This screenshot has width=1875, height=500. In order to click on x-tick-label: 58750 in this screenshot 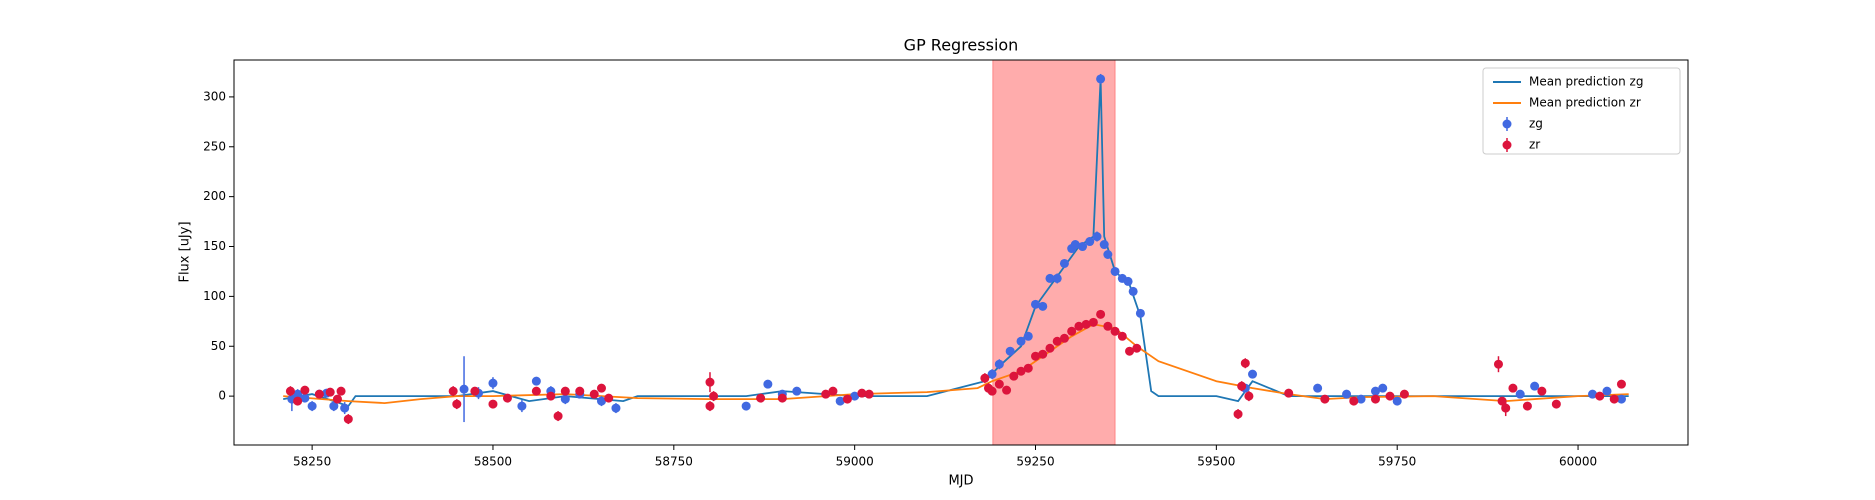, I will do `click(674, 462)`.